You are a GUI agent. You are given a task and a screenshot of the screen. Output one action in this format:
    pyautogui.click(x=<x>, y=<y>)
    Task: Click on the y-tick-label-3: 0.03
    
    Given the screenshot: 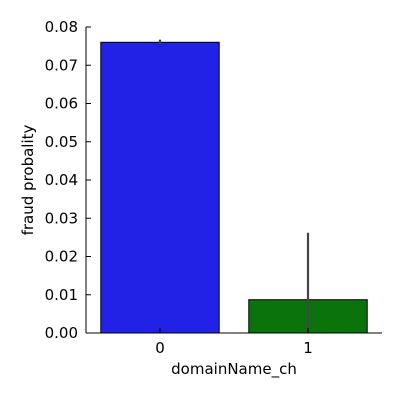 What is the action you would take?
    pyautogui.click(x=61, y=218)
    